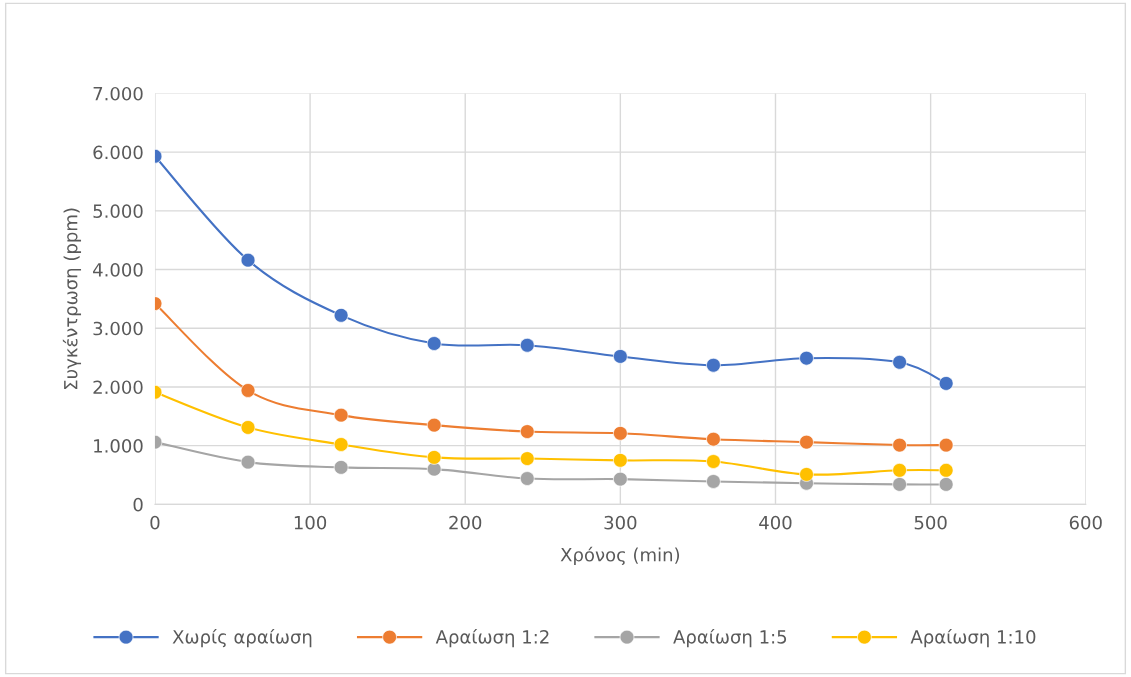  I want to click on y-tick-label: 7.000, so click(118, 93).